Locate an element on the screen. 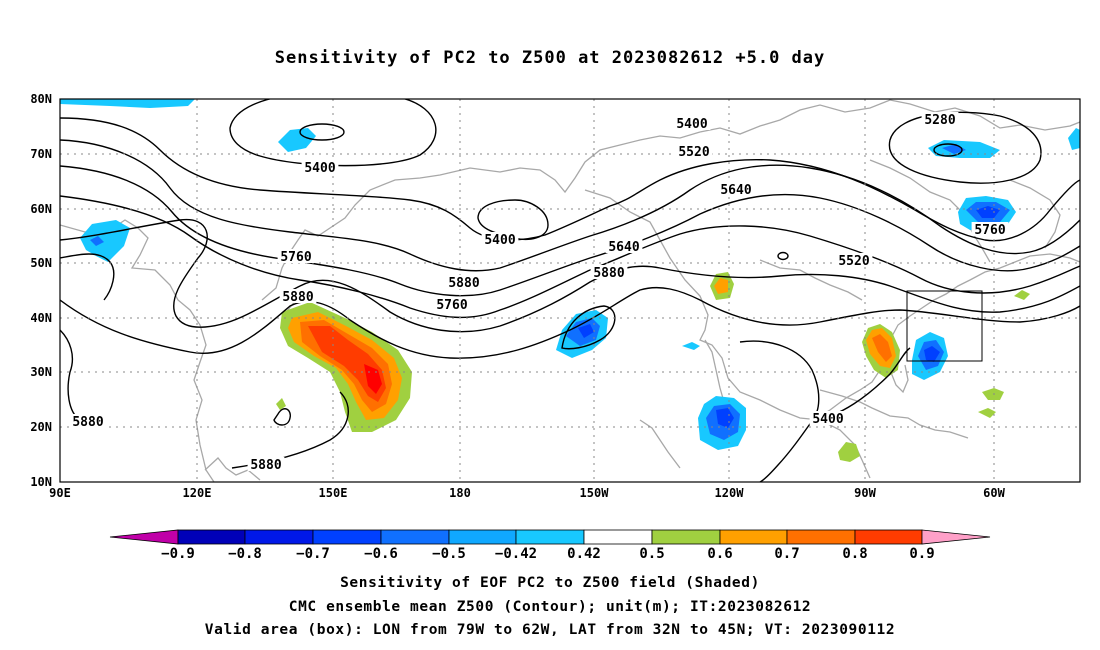 This screenshot has width=1100, height=650. colorbar-tick-label: 0.6 is located at coordinates (719, 554).